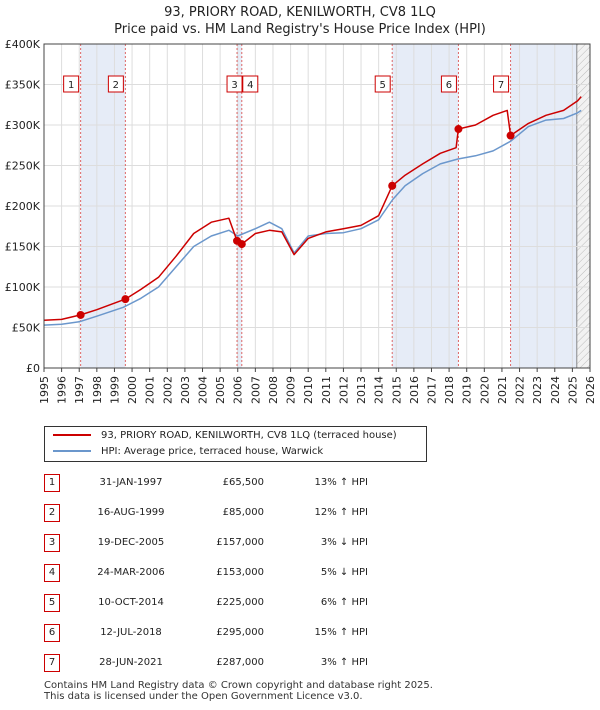 The width and height of the screenshot is (600, 710). Describe the element at coordinates (52, 573) in the screenshot. I see `transaction-number: 4` at that location.